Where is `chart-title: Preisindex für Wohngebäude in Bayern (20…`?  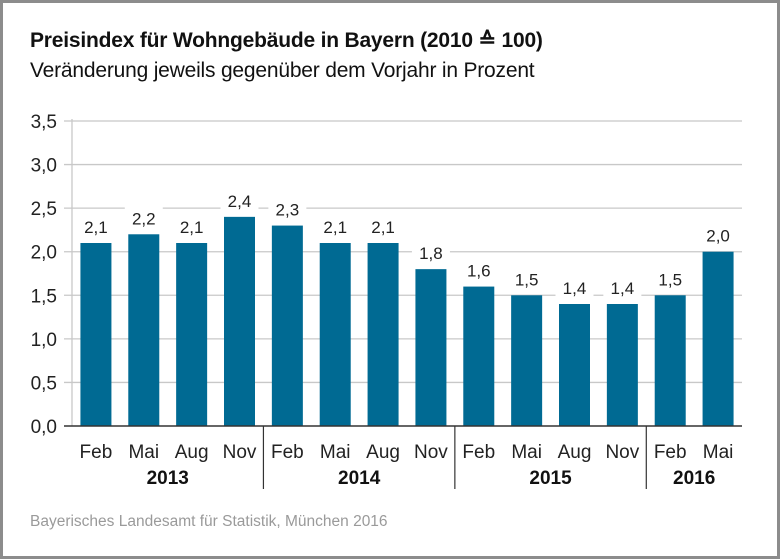 chart-title: Preisindex für Wohngebäude in Bayern (20… is located at coordinates (286, 40).